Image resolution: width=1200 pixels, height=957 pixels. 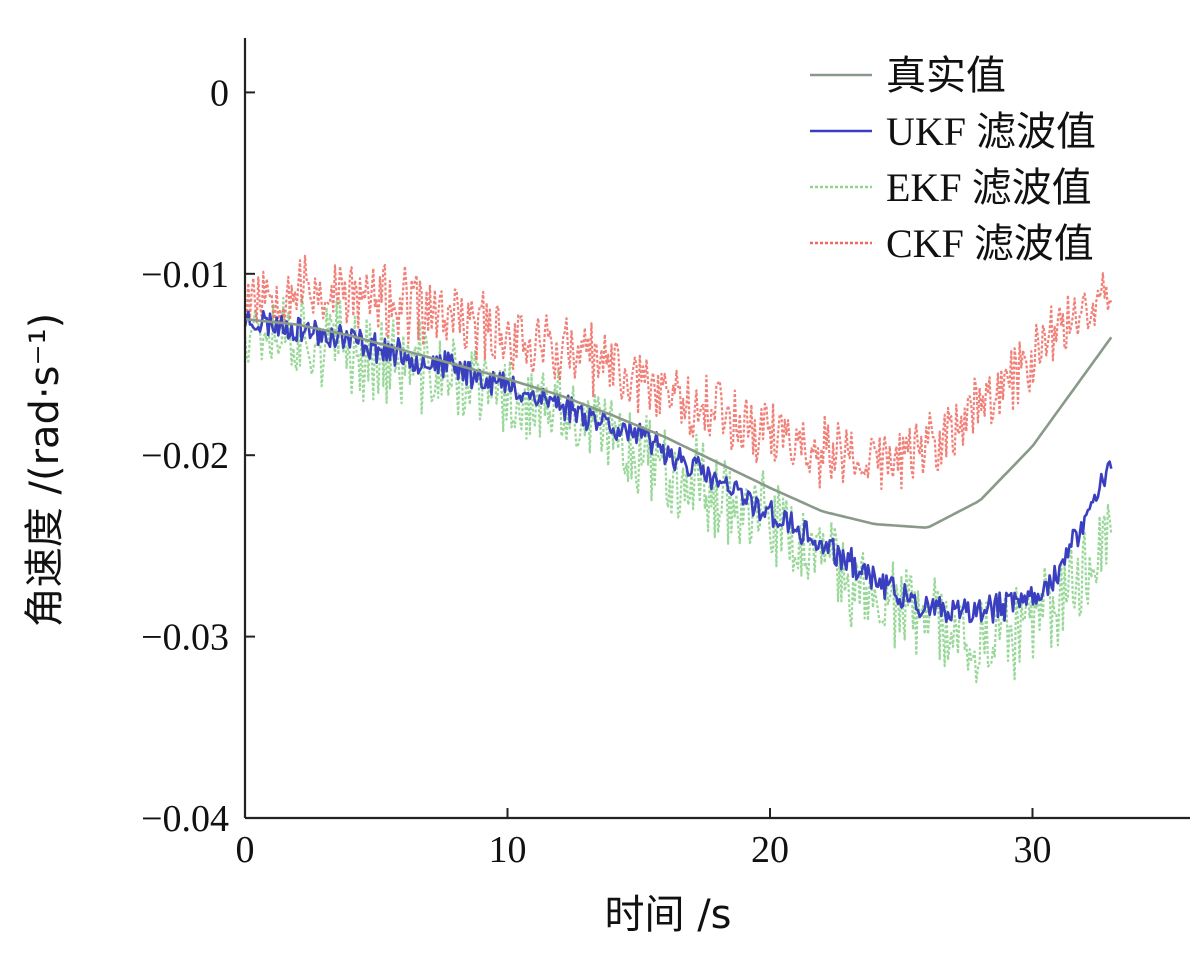 What do you see at coordinates (667, 915) in the screenshot?
I see `x-axis-title: 时间 /s` at bounding box center [667, 915].